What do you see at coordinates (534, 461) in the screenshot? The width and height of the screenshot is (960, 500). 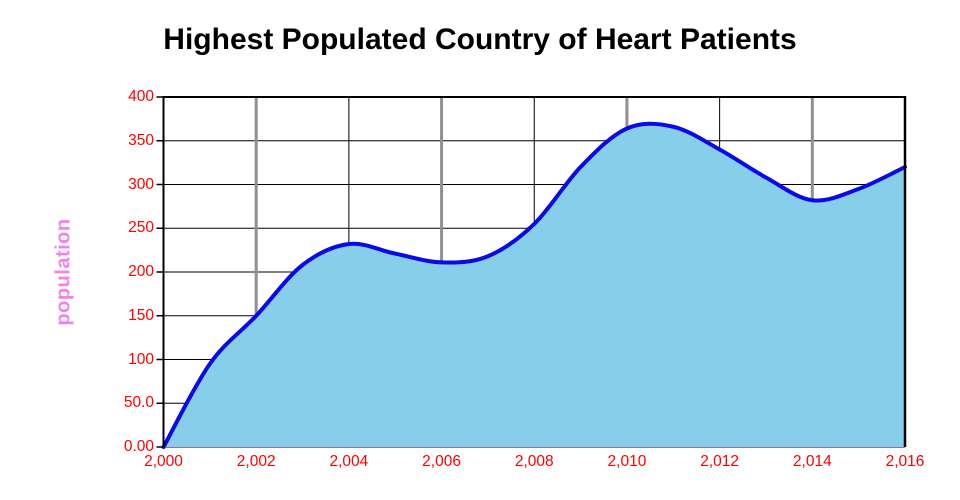 I see `x-tick-label: 2,008` at bounding box center [534, 461].